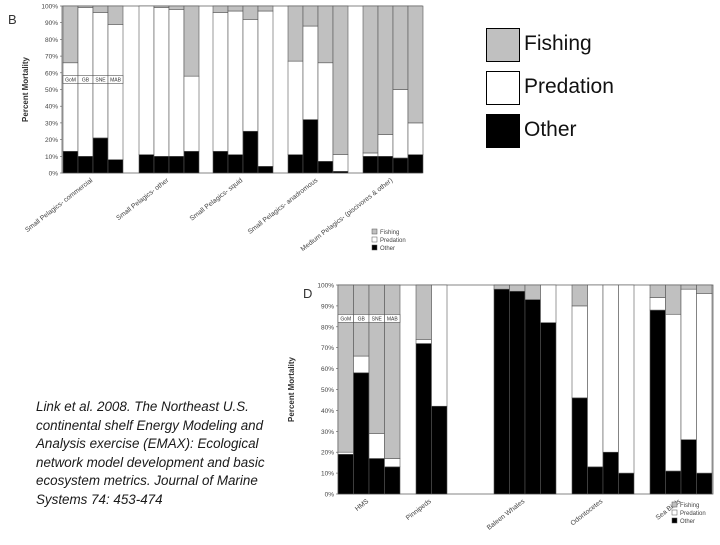 The width and height of the screenshot is (720, 545). I want to click on legend-label-other: Other, so click(550, 129).